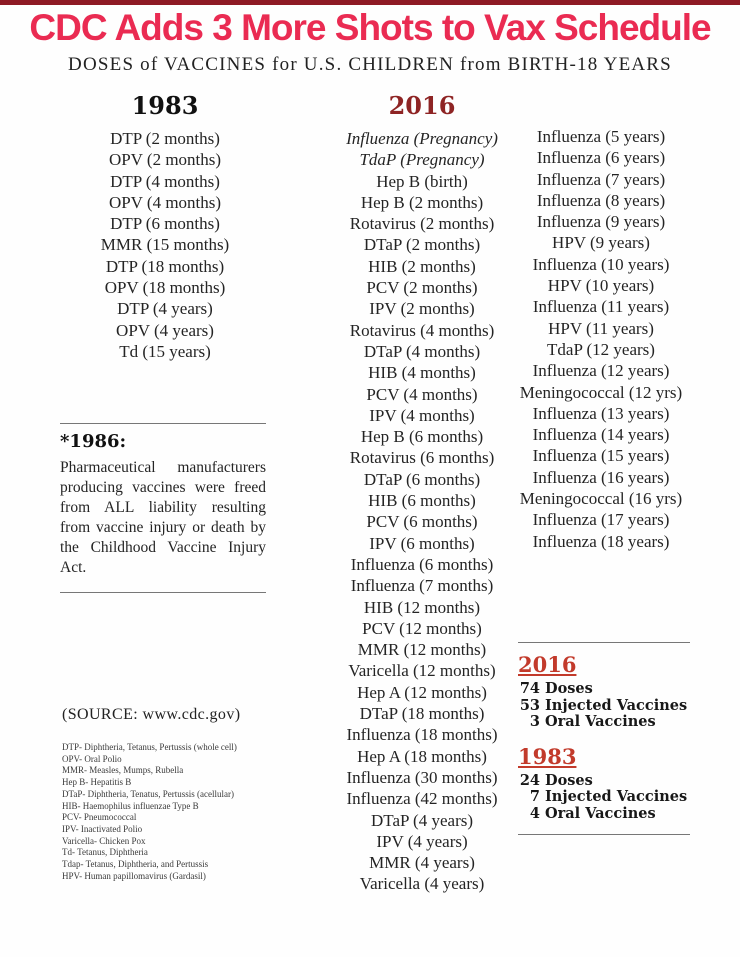  What do you see at coordinates (422, 543) in the screenshot?
I see `vaccine-entry: IPV (6 months)` at bounding box center [422, 543].